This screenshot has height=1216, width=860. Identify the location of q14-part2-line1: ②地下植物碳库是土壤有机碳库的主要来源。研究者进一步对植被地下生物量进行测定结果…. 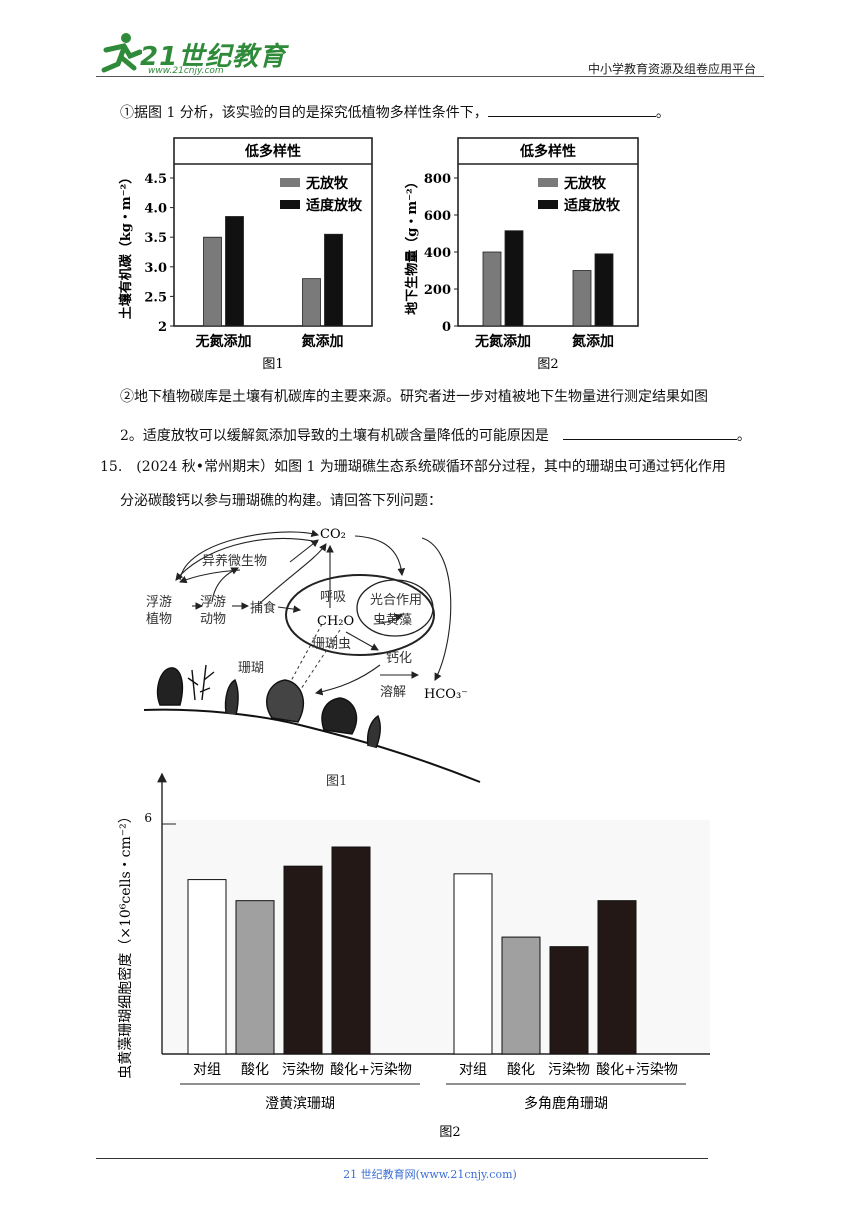
(414, 397).